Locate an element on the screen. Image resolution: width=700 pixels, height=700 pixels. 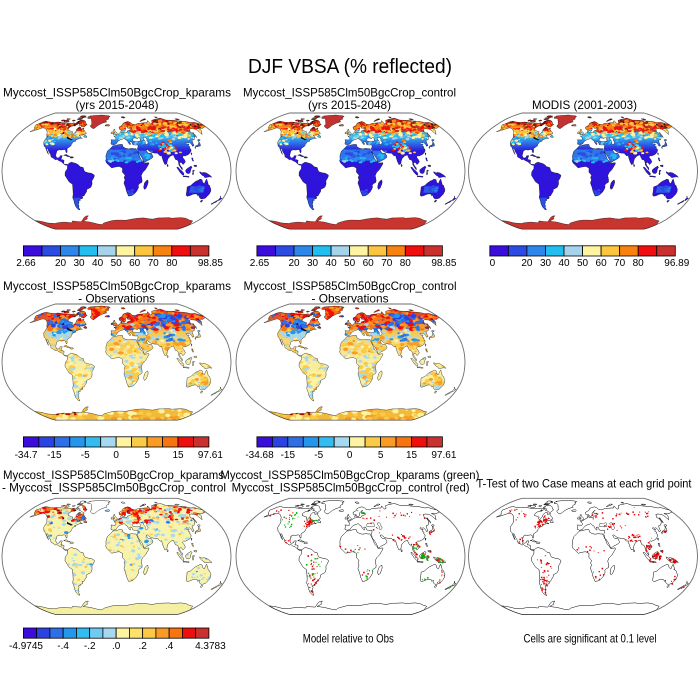
svg-text:Cells are significant at 0.1 l: Cells are significant at 0.1 level is located at coordinates (590, 639).